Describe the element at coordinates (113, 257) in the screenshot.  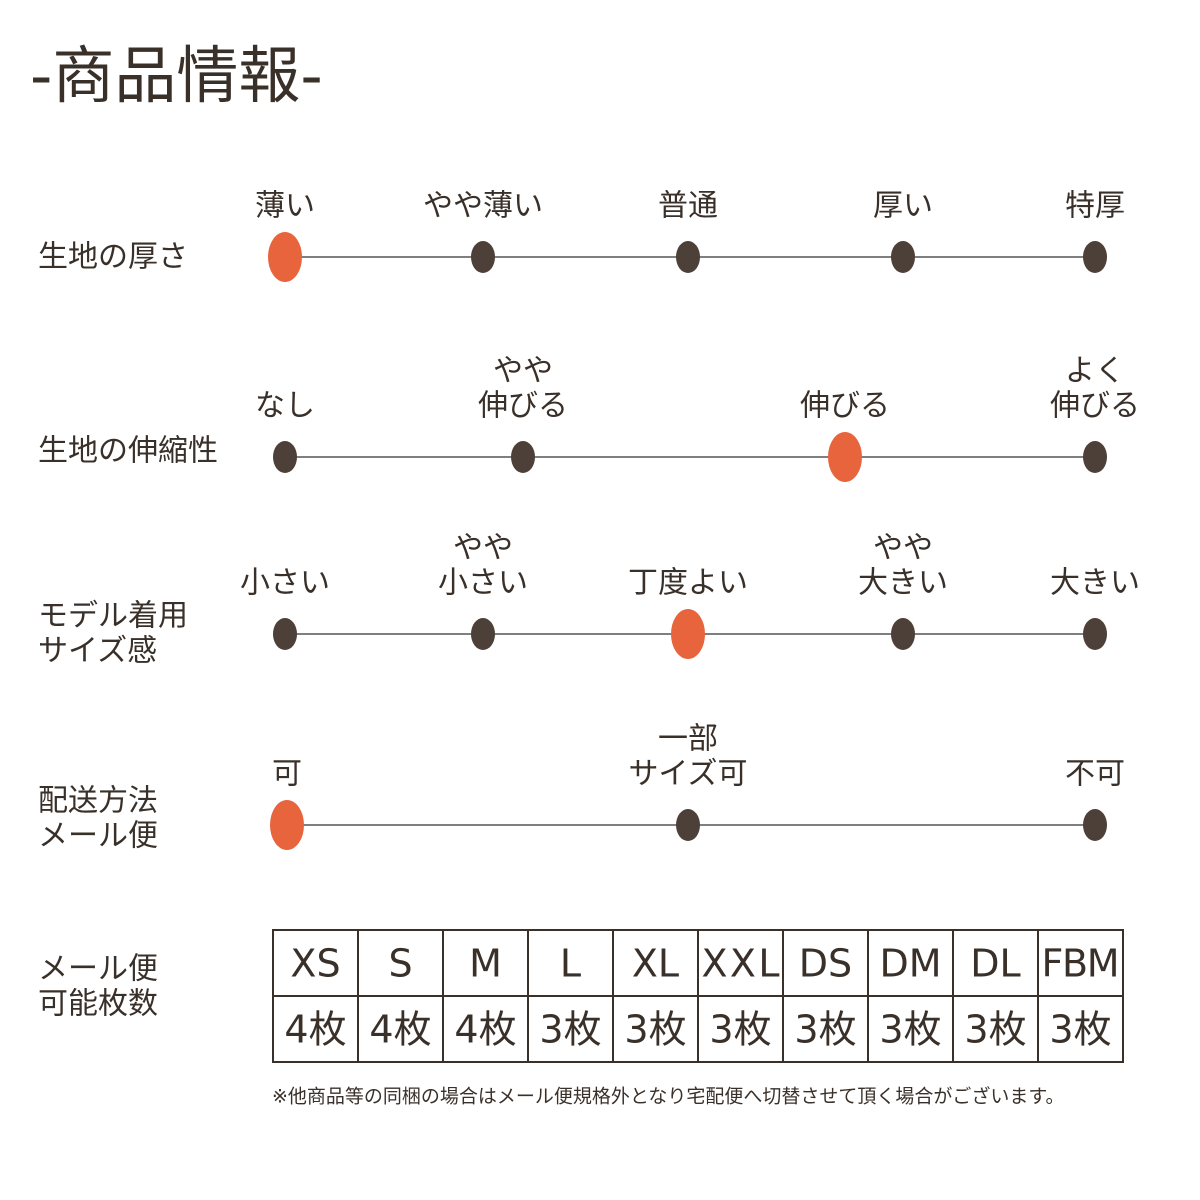
I see `row-label: 生地の厚さ` at that location.